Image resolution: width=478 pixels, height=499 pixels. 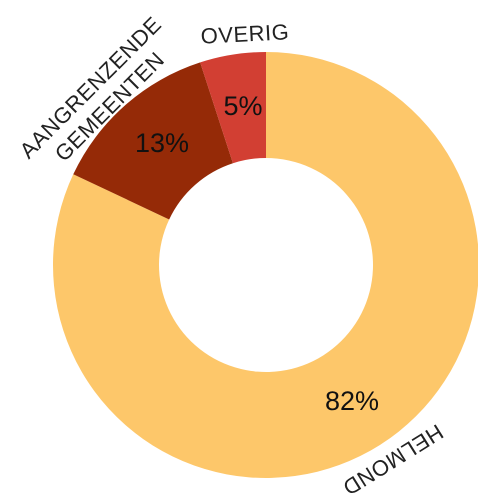 I want to click on value-label: 82%, so click(x=352, y=401).